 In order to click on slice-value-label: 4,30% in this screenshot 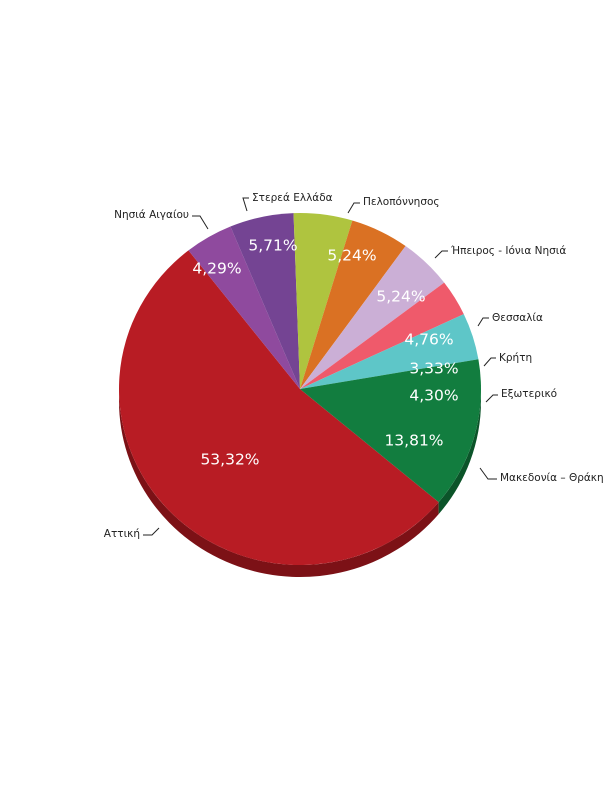, I will do `click(433, 396)`.